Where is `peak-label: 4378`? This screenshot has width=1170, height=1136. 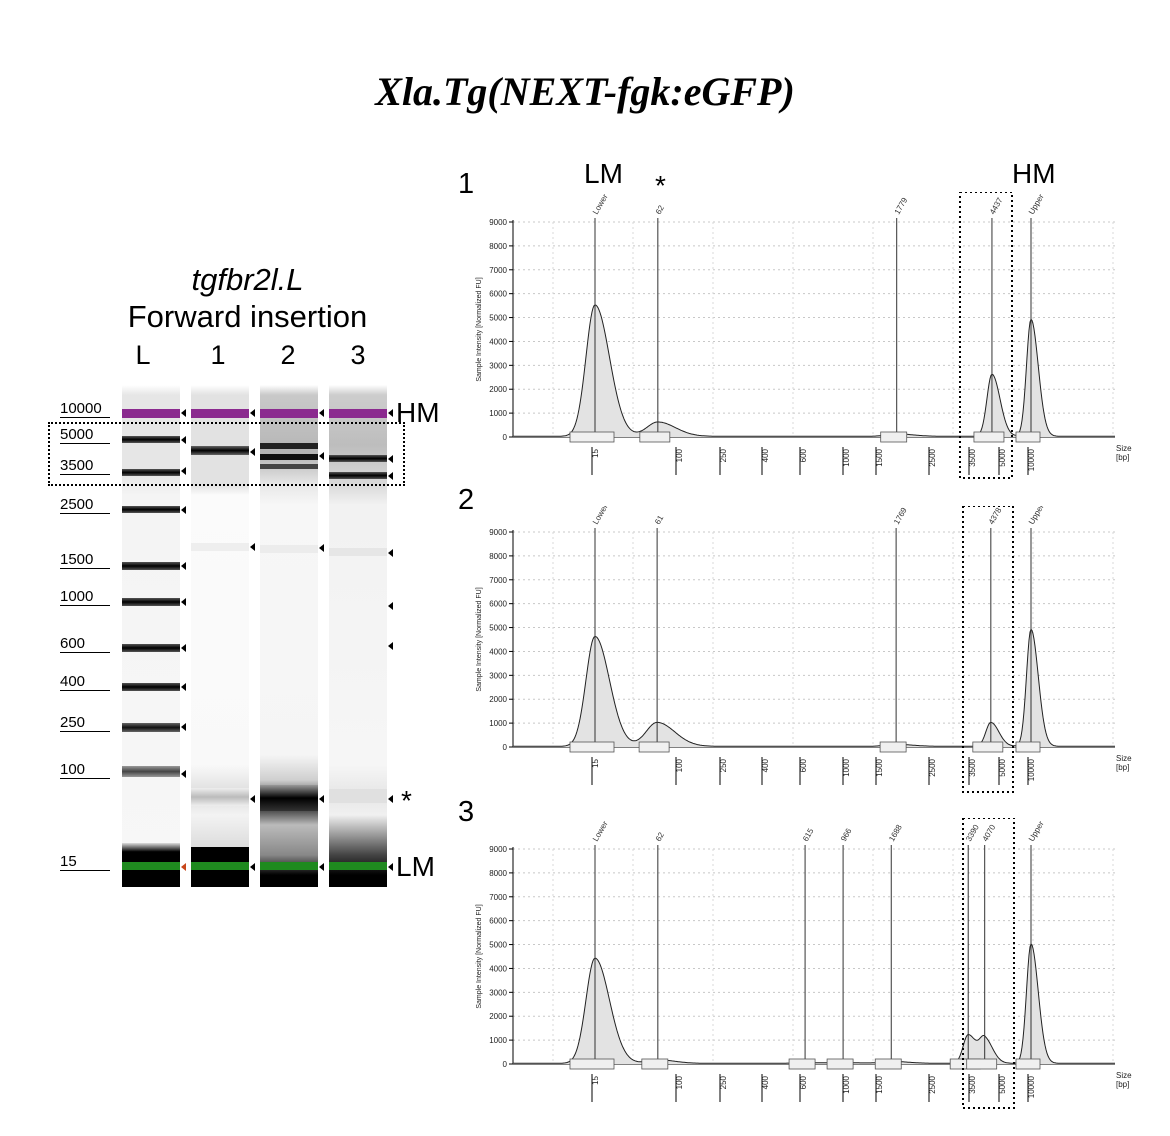
peak-label: 4378 is located at coordinates (995, 516).